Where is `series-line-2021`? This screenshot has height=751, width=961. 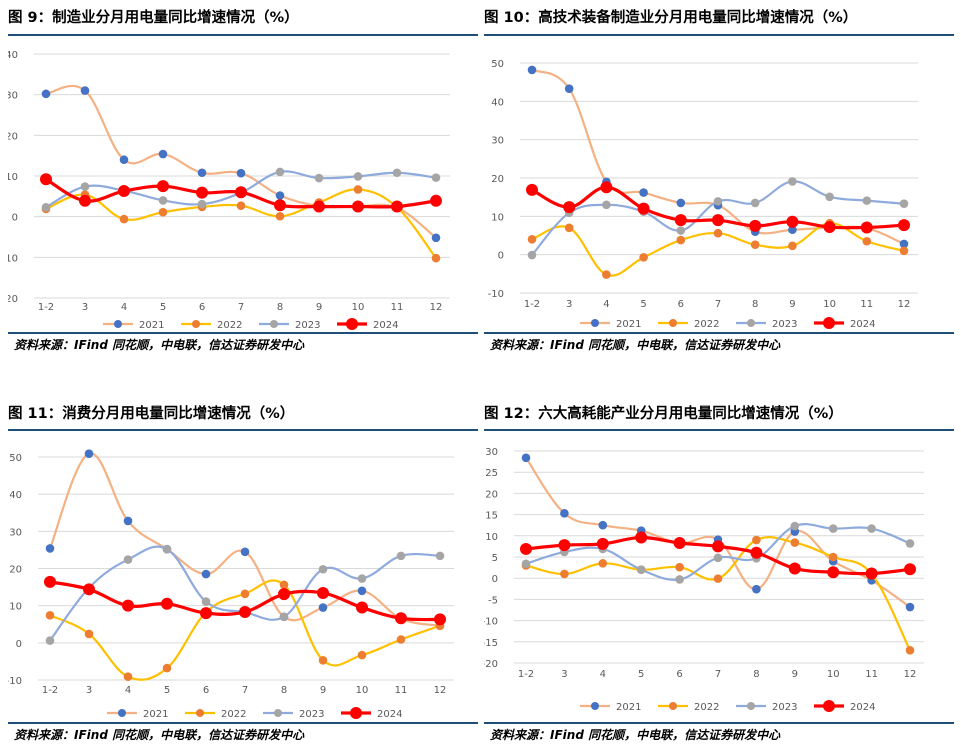 series-line-2021 is located at coordinates (241, 161).